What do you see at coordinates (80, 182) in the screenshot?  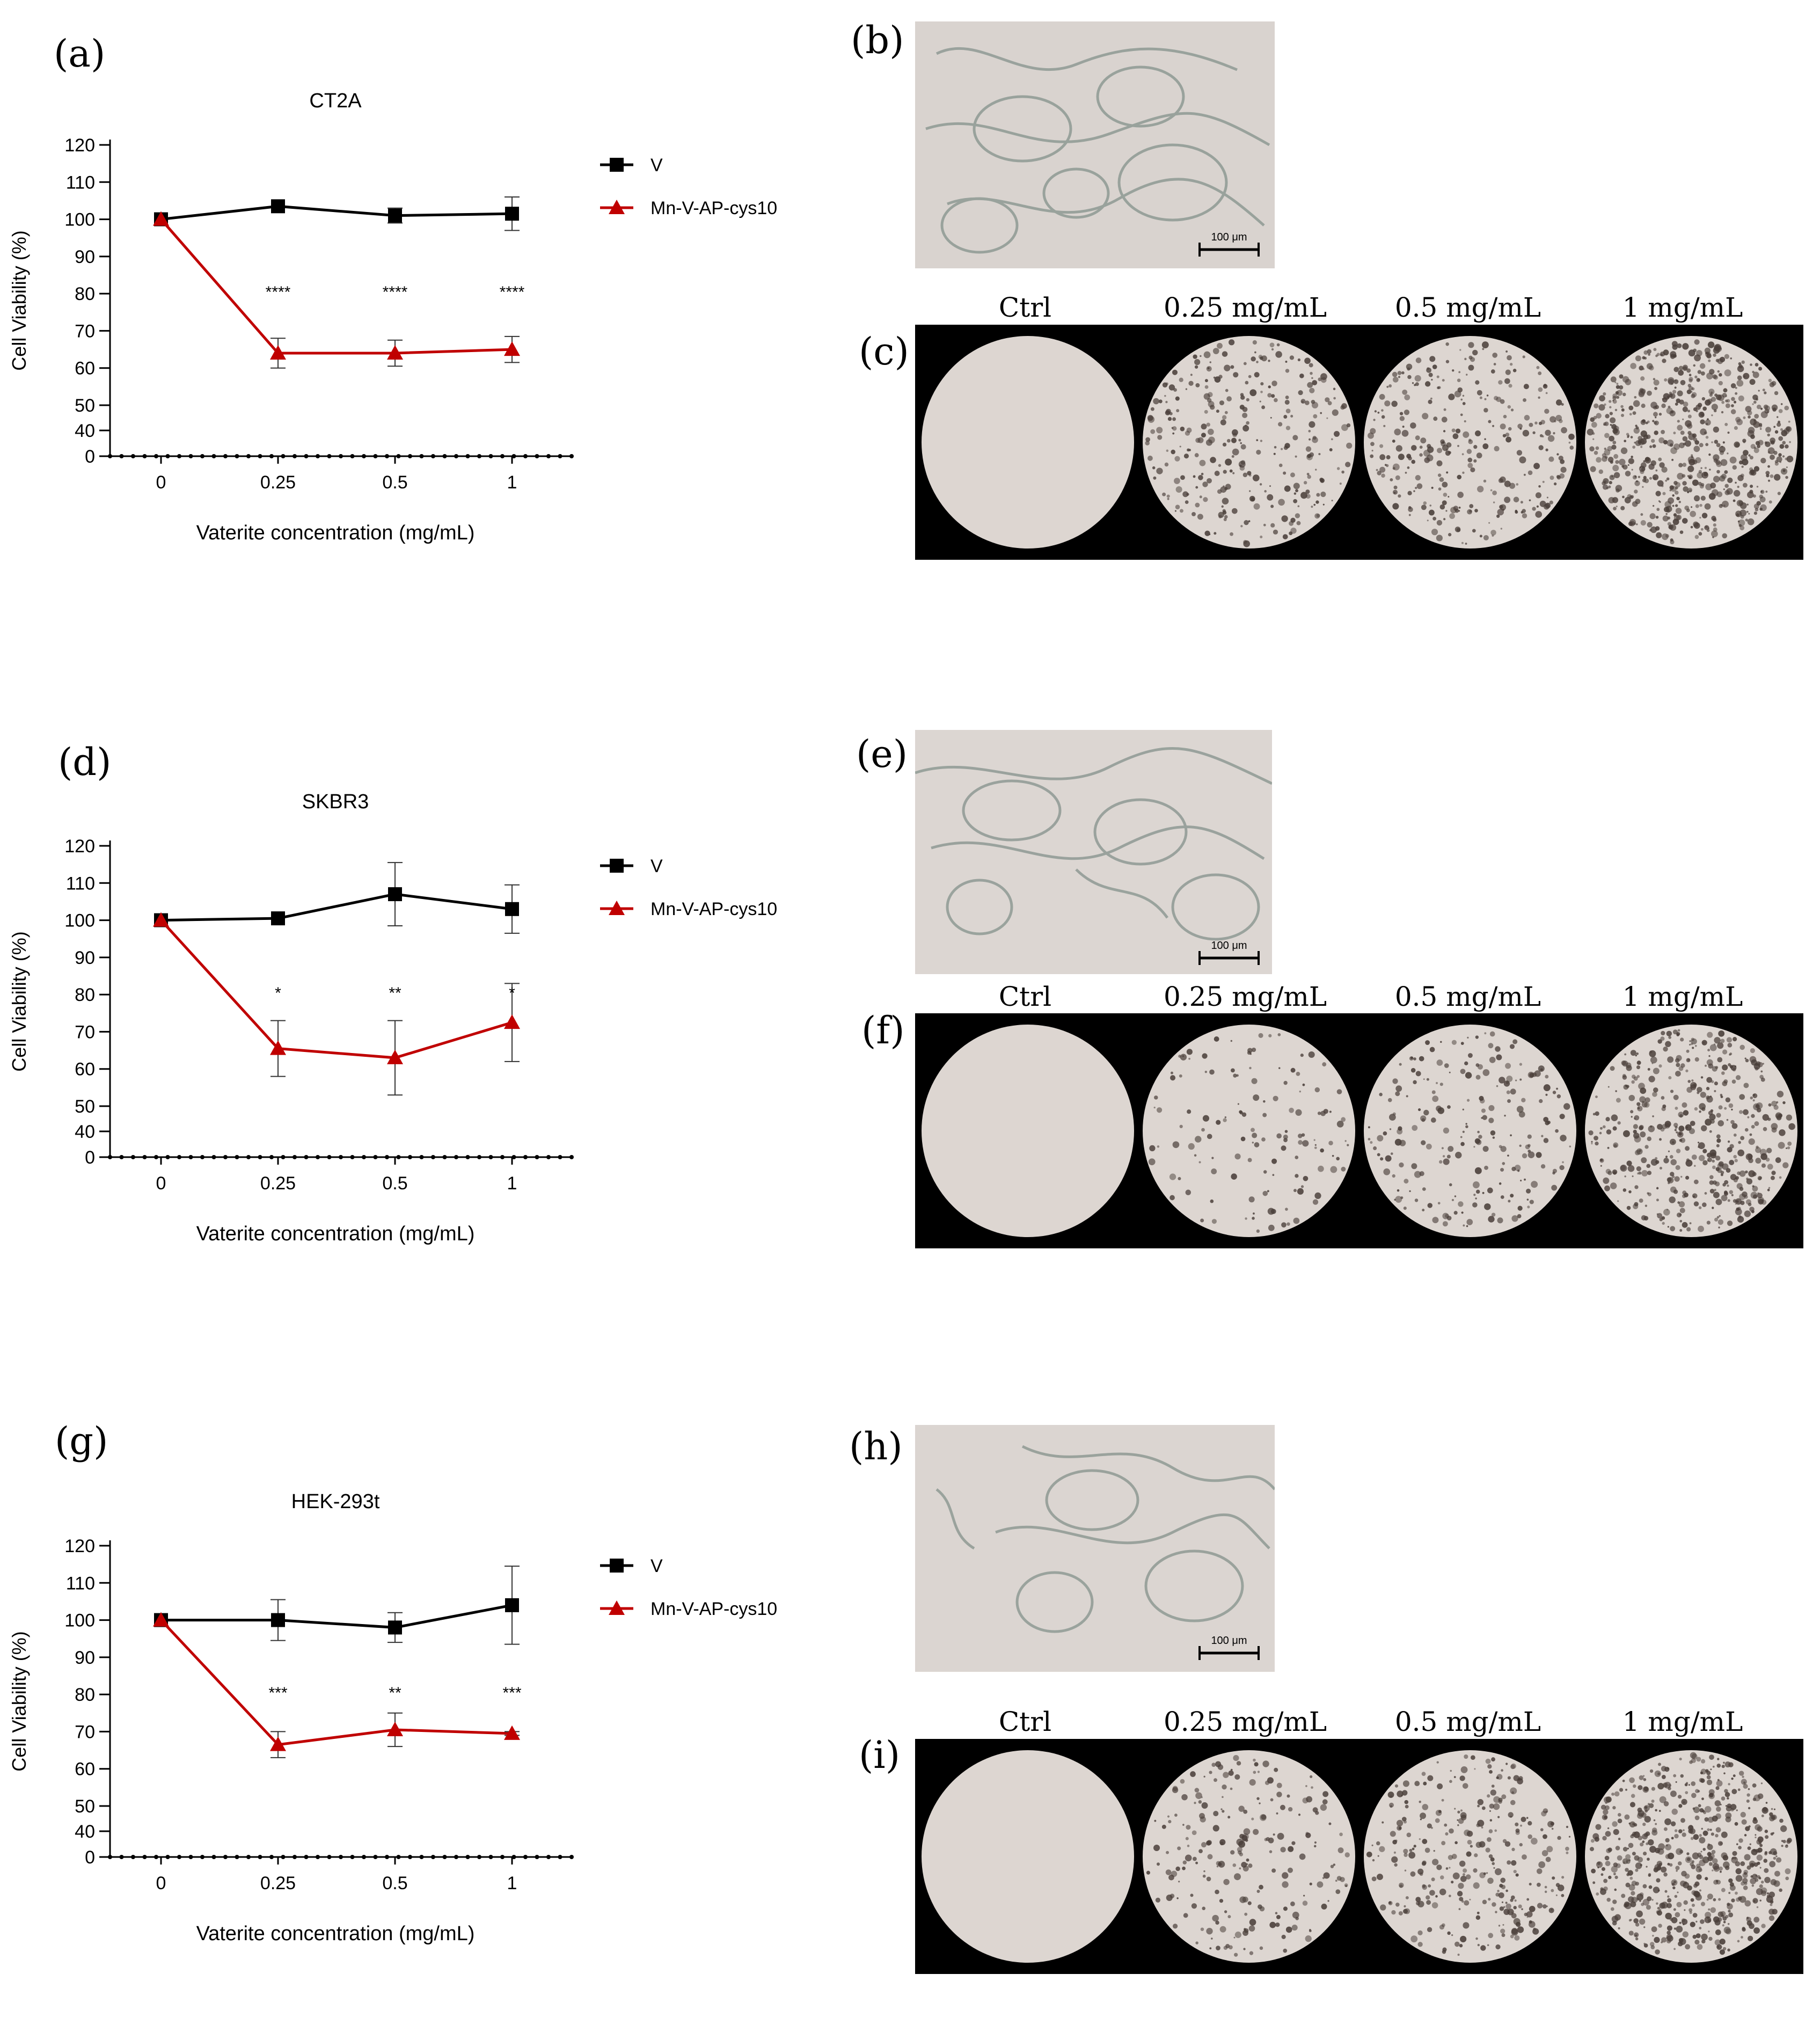 I see `y-tick-label: 110` at bounding box center [80, 182].